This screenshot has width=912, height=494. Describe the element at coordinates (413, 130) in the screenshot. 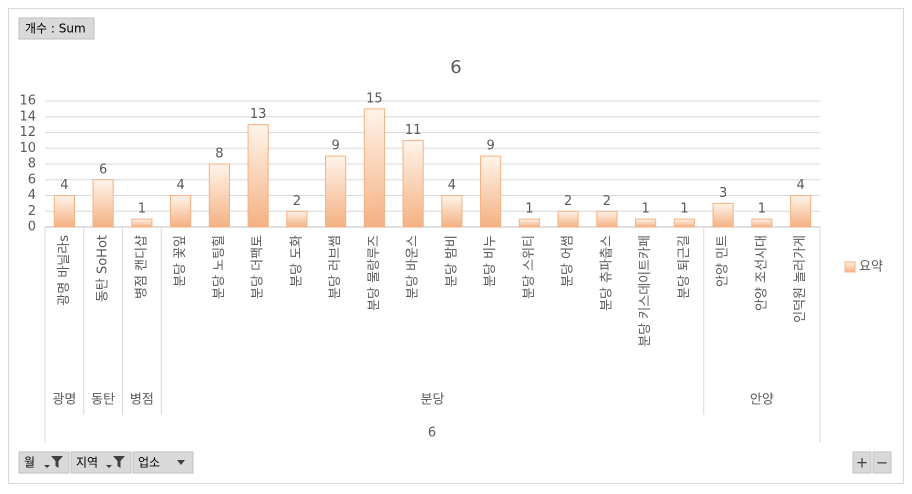

I see `value-label: 11` at that location.